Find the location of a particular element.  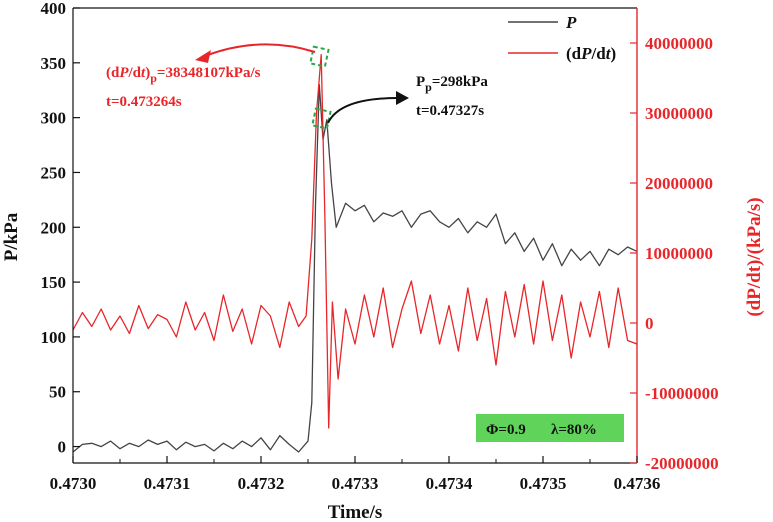

right-y-tick-label: 20000000 is located at coordinates (679, 183).